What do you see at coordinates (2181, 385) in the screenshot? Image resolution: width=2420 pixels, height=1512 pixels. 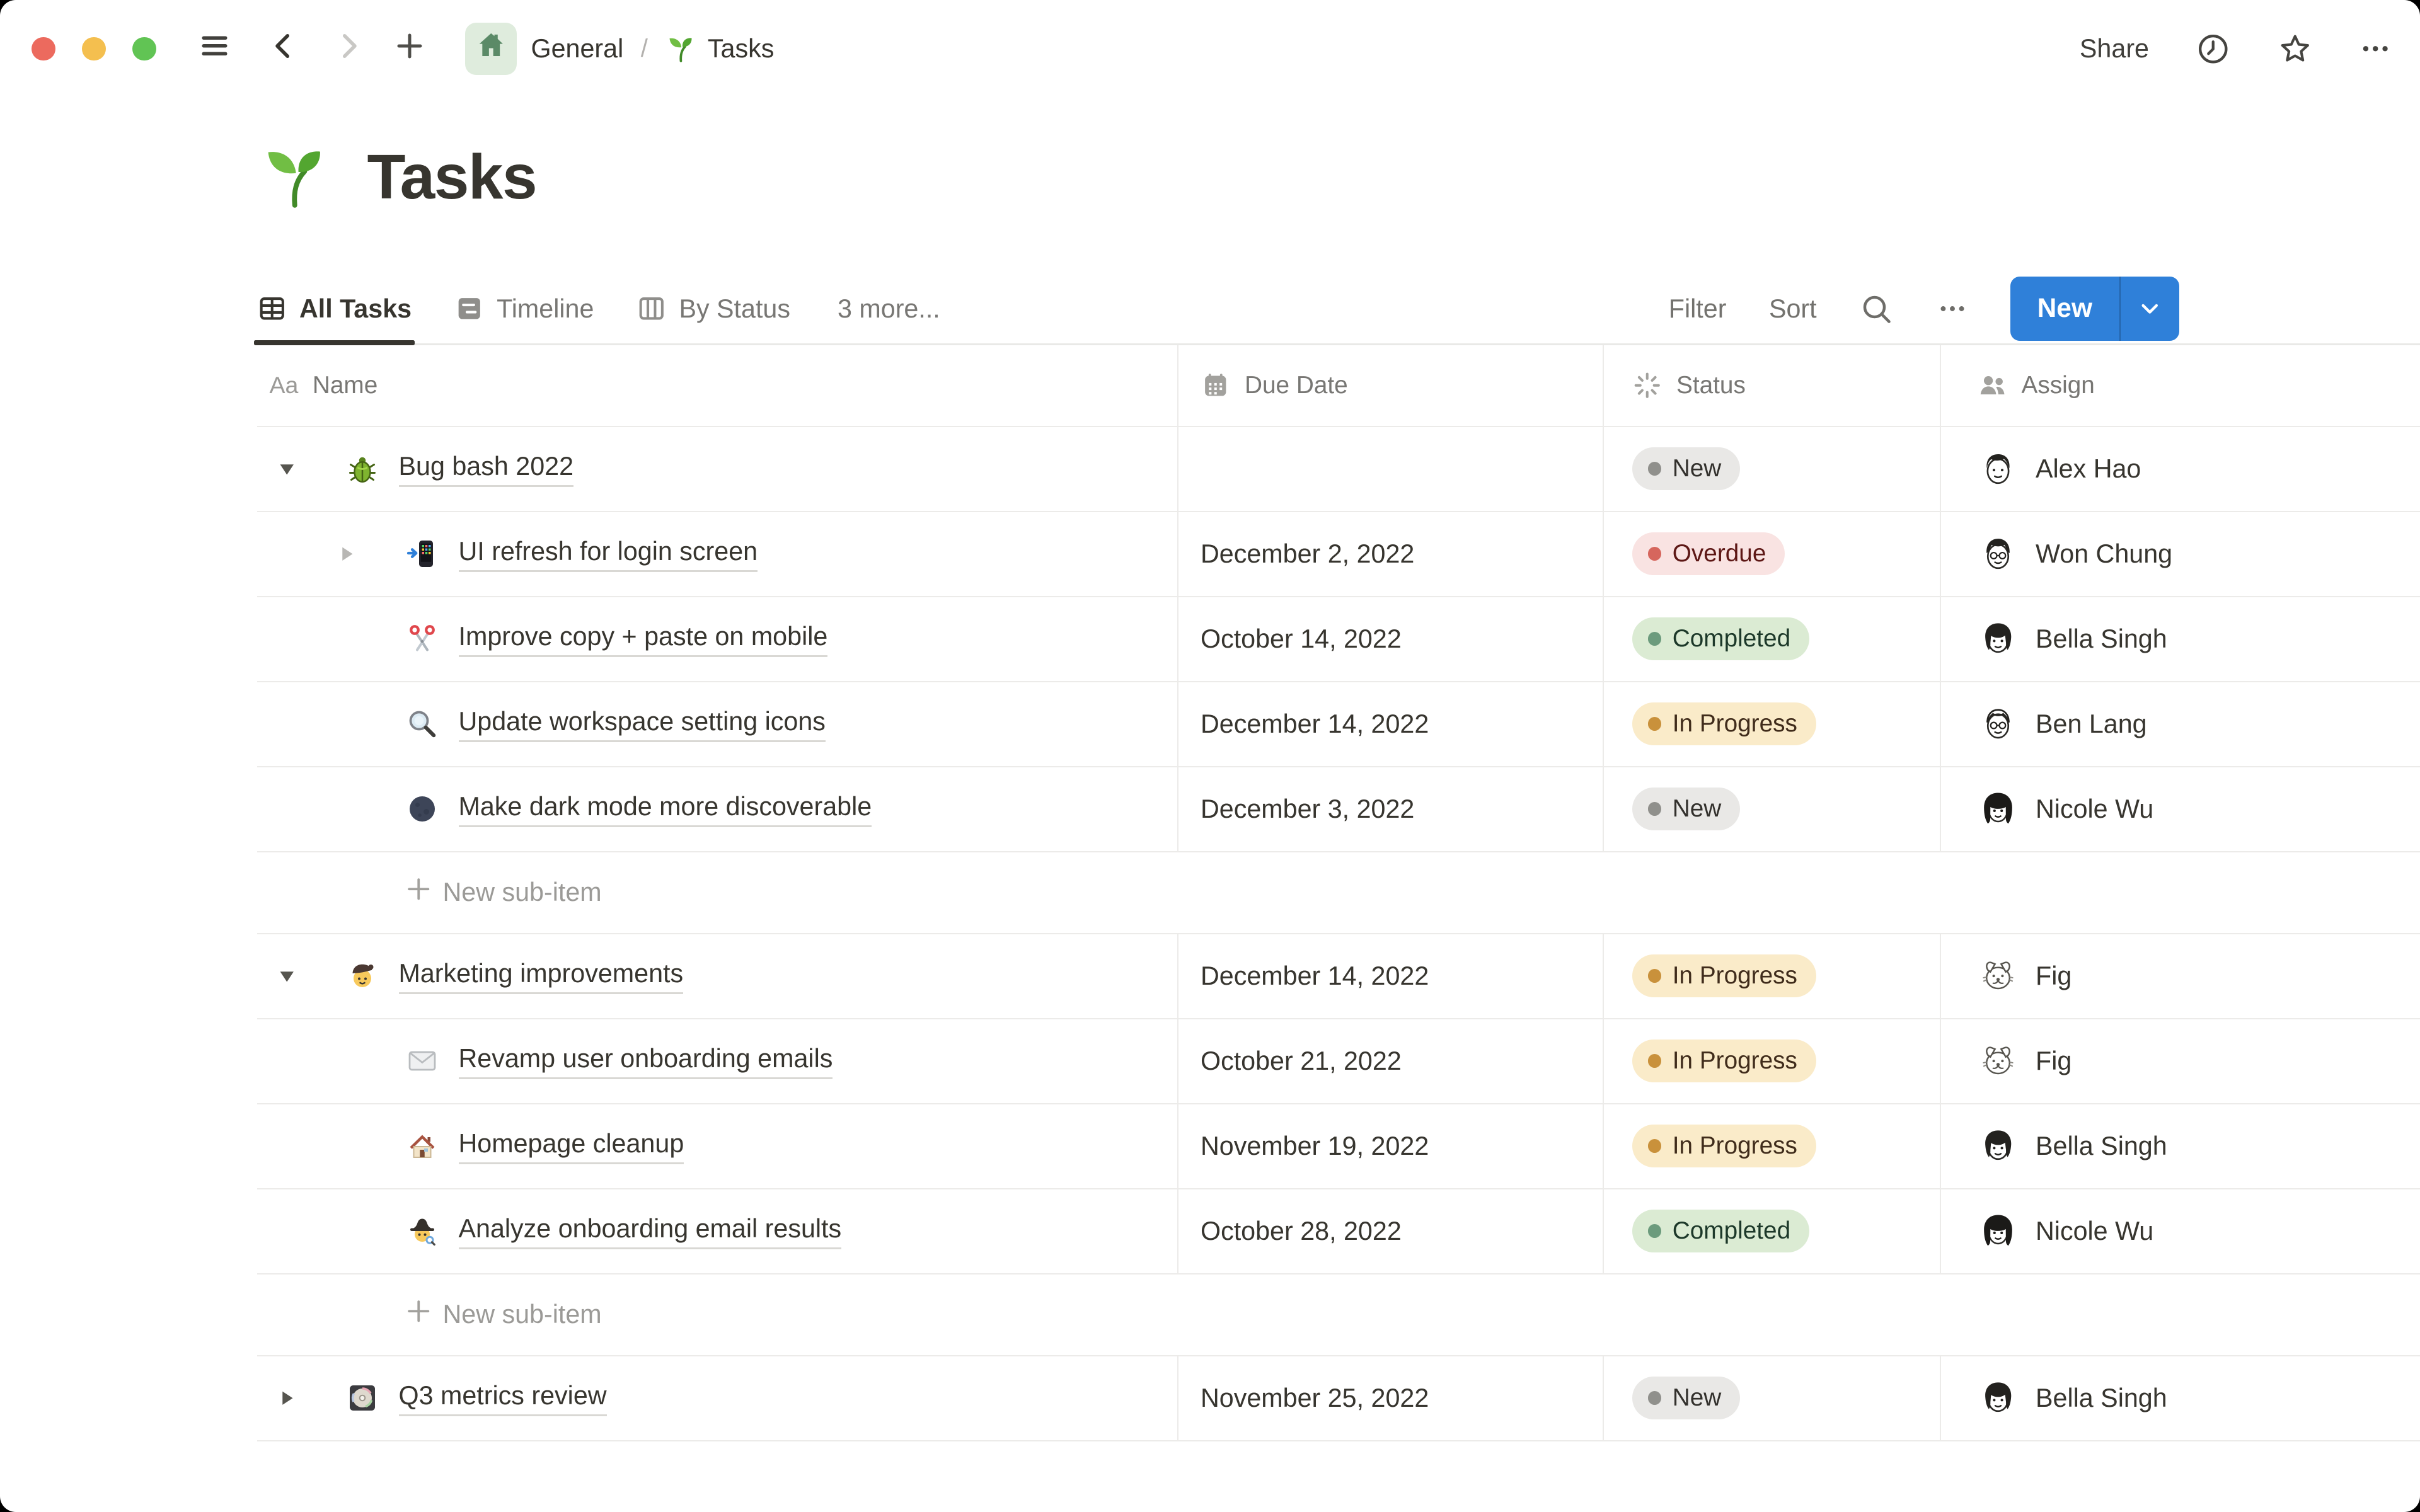 I see `column-header-assign: Assign` at bounding box center [2181, 385].